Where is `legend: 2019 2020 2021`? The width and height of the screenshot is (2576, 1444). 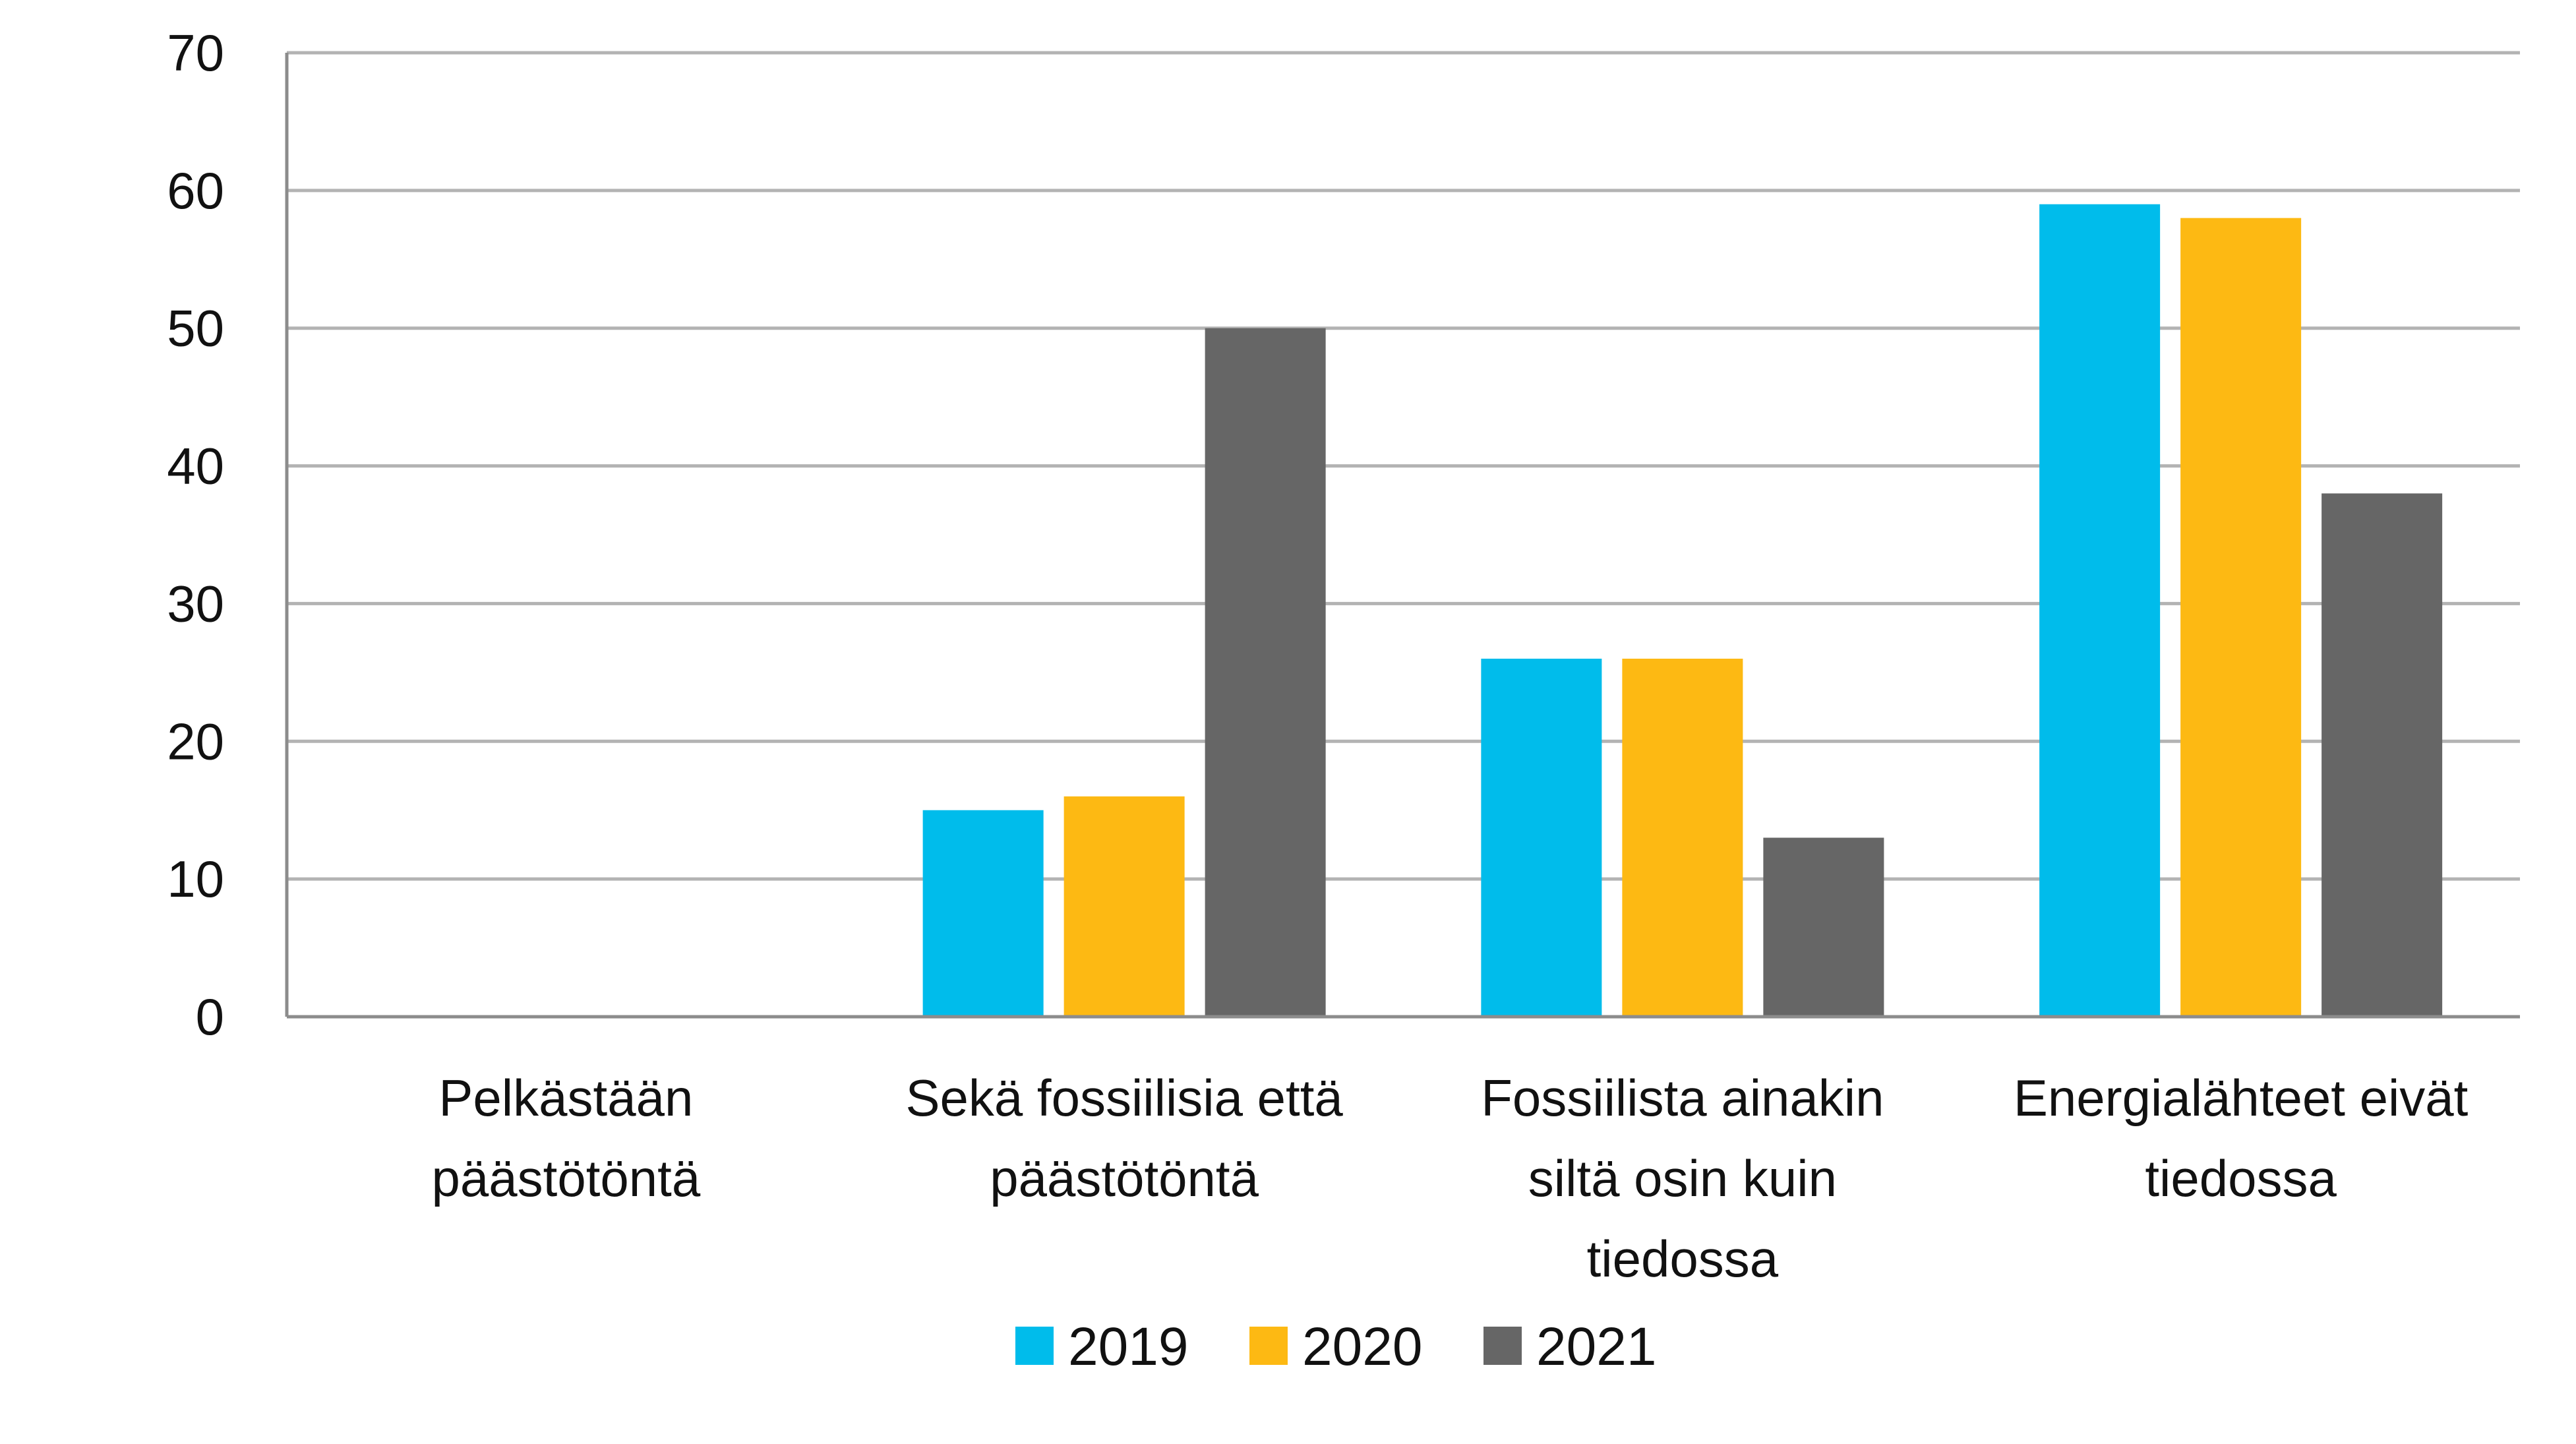 legend: 2019 2020 2021 is located at coordinates (1335, 1347).